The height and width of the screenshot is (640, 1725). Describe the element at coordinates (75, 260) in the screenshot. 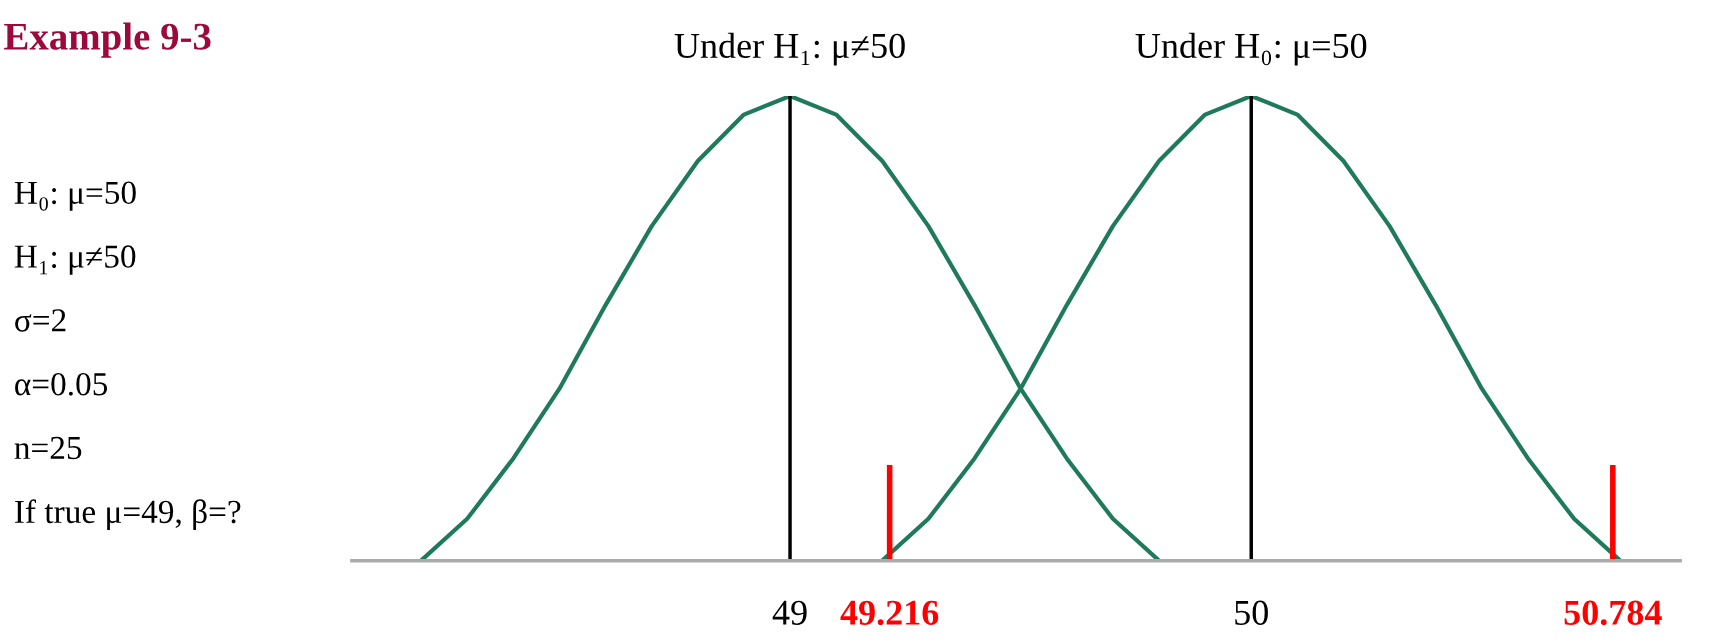

I see `text: H₁: μ≠50` at that location.